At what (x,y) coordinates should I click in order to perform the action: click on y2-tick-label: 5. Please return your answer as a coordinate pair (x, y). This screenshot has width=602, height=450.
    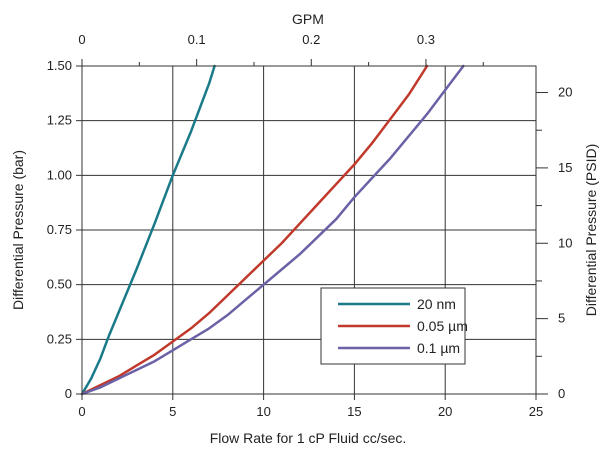
    Looking at the image, I should click on (561, 318).